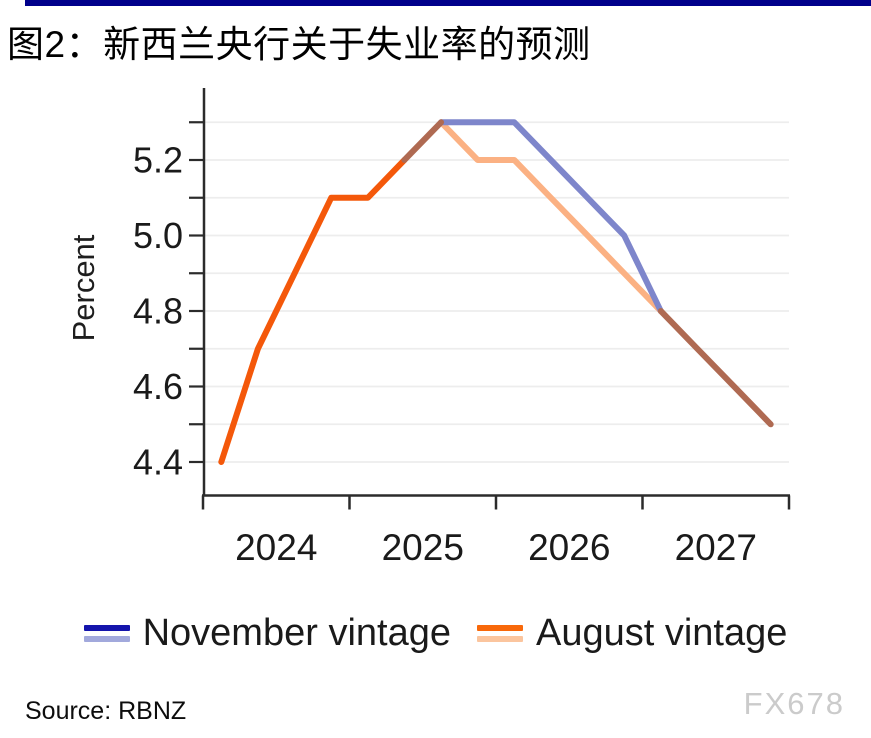 This screenshot has width=871, height=738. I want to click on legend-item-august: August vintage, so click(632, 633).